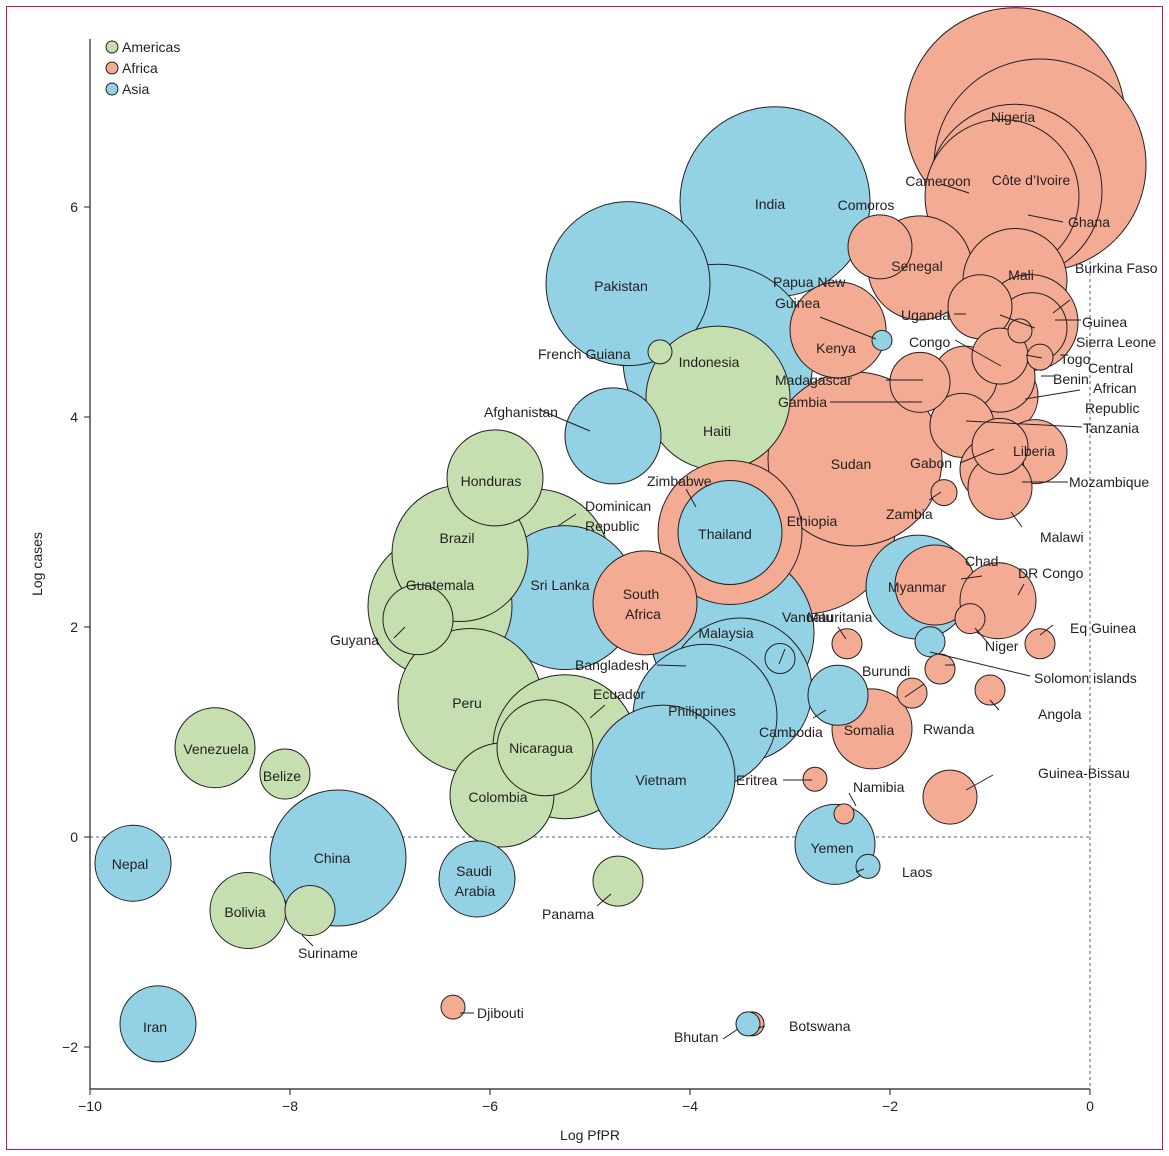 The image size is (1169, 1156). What do you see at coordinates (917, 872) in the screenshot?
I see `label-laos: Laos` at bounding box center [917, 872].